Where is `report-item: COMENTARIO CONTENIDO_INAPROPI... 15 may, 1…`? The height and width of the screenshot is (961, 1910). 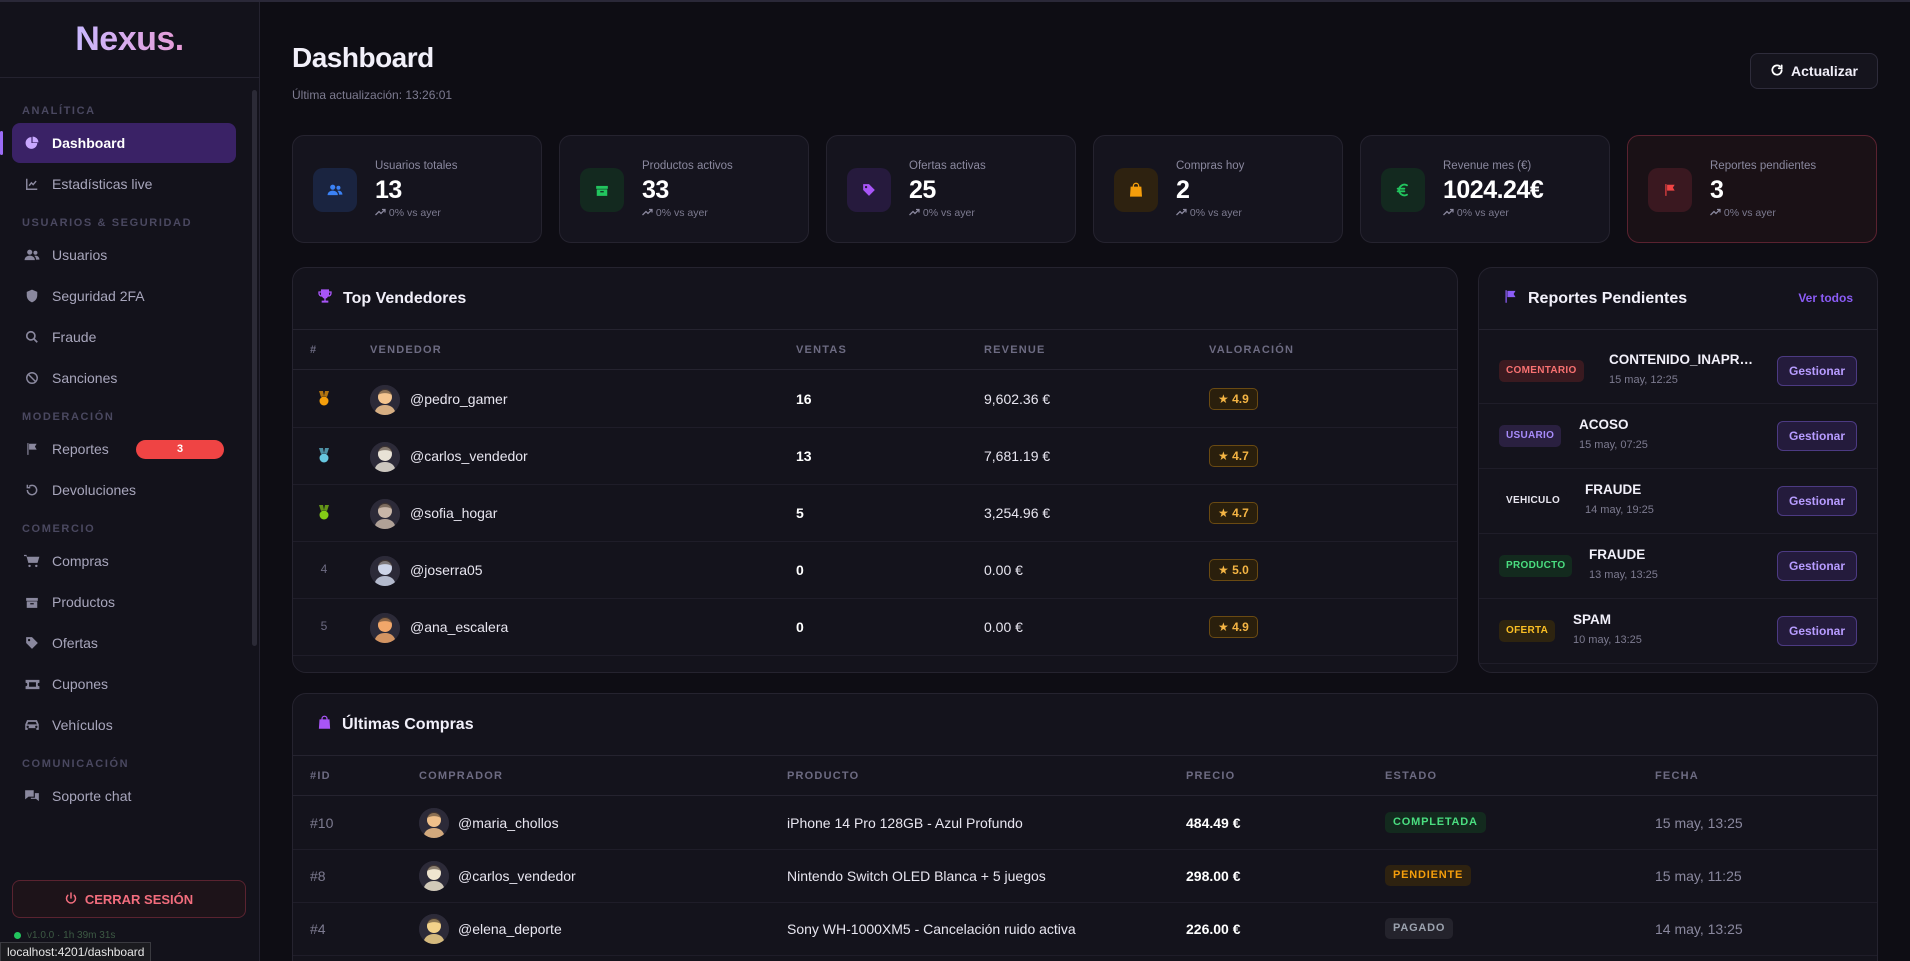
report-item: COMENTARIO CONTENIDO_INAPROPI... 15 may, 1… is located at coordinates (1678, 371).